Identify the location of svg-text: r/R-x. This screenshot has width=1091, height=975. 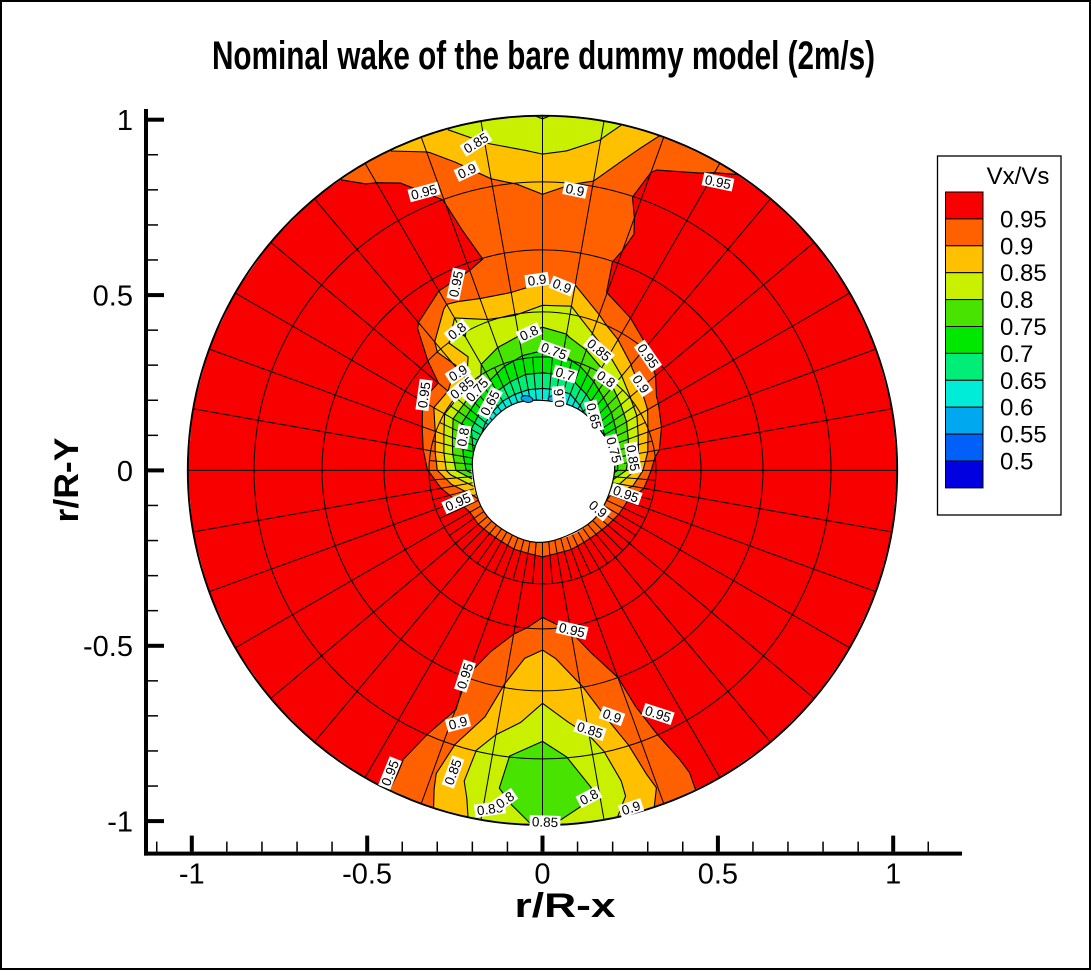
(565, 906).